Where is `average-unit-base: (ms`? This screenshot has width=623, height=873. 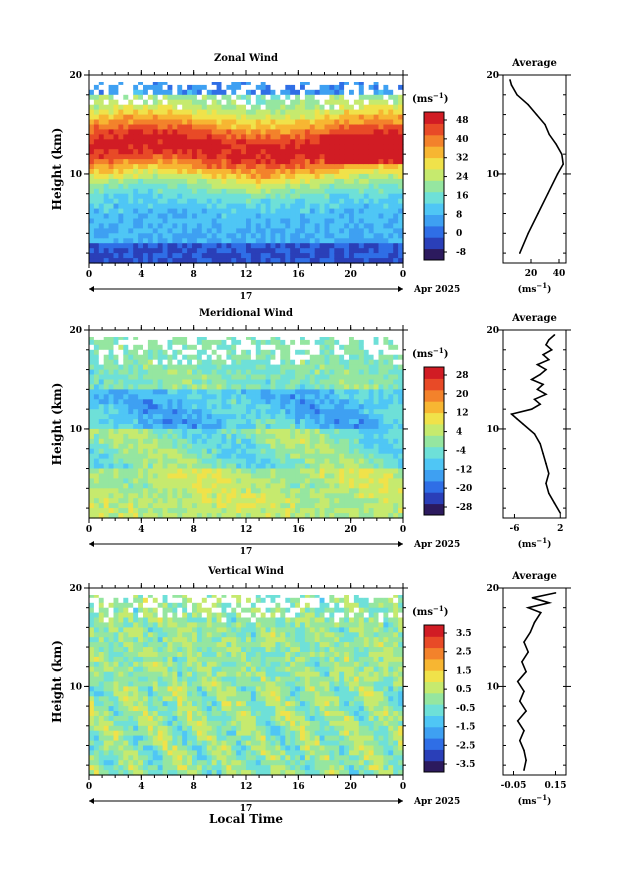 average-unit-base: (ms is located at coordinates (527, 289).